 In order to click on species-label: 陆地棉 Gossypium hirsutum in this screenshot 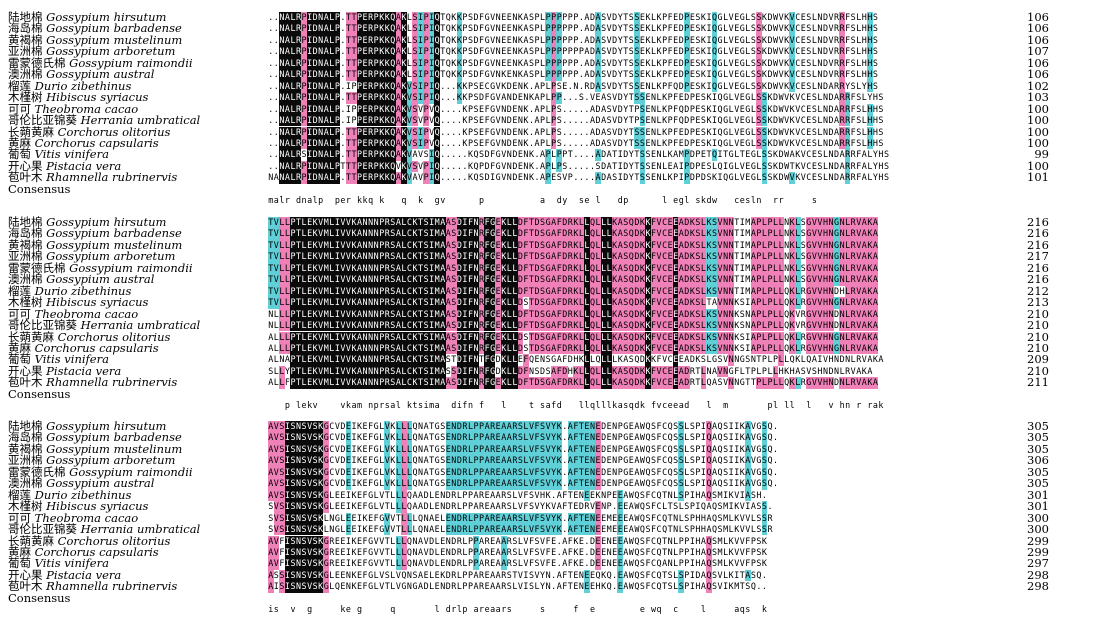, I will do `click(87, 17)`.